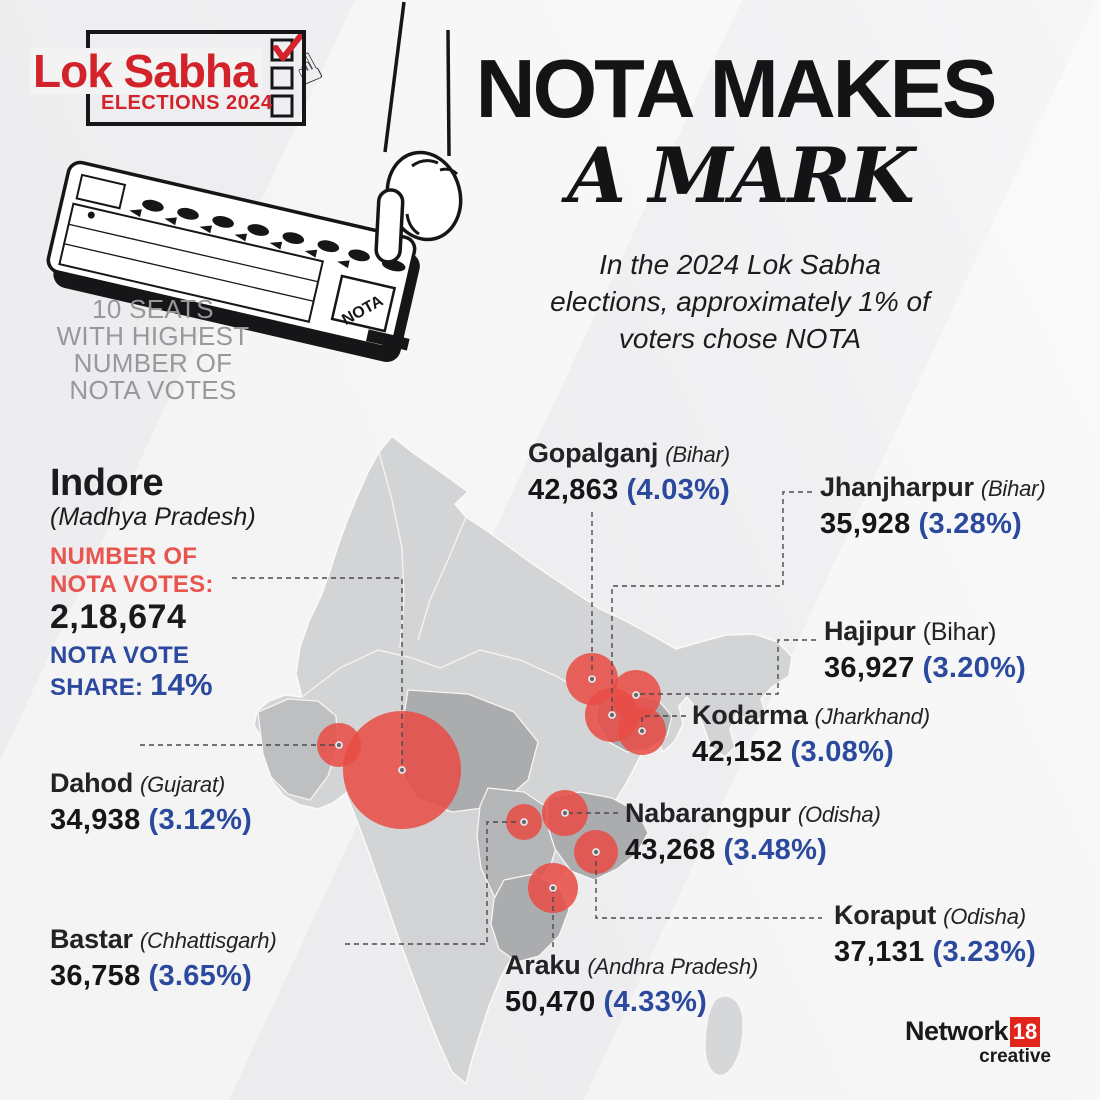 Image resolution: width=1100 pixels, height=1100 pixels. What do you see at coordinates (163, 958) in the screenshot?
I see `seat-label-bastar: Bastar (Chhattisgarh) 36,758 (3.65%)` at bounding box center [163, 958].